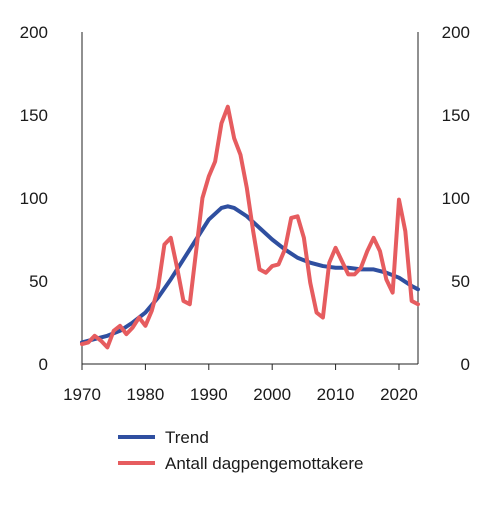 This screenshot has height=511, width=500. I want to click on x-tick-label: 2010, so click(336, 394).